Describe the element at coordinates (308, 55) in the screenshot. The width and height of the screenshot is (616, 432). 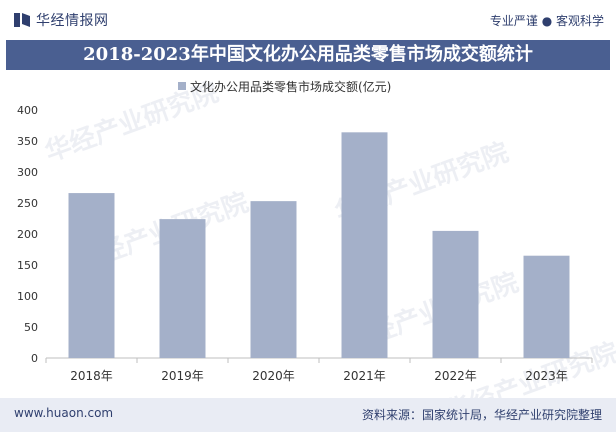
I see `chart-title: 2018-2023年中国文化办公用品类零售市场成交额统计` at that location.